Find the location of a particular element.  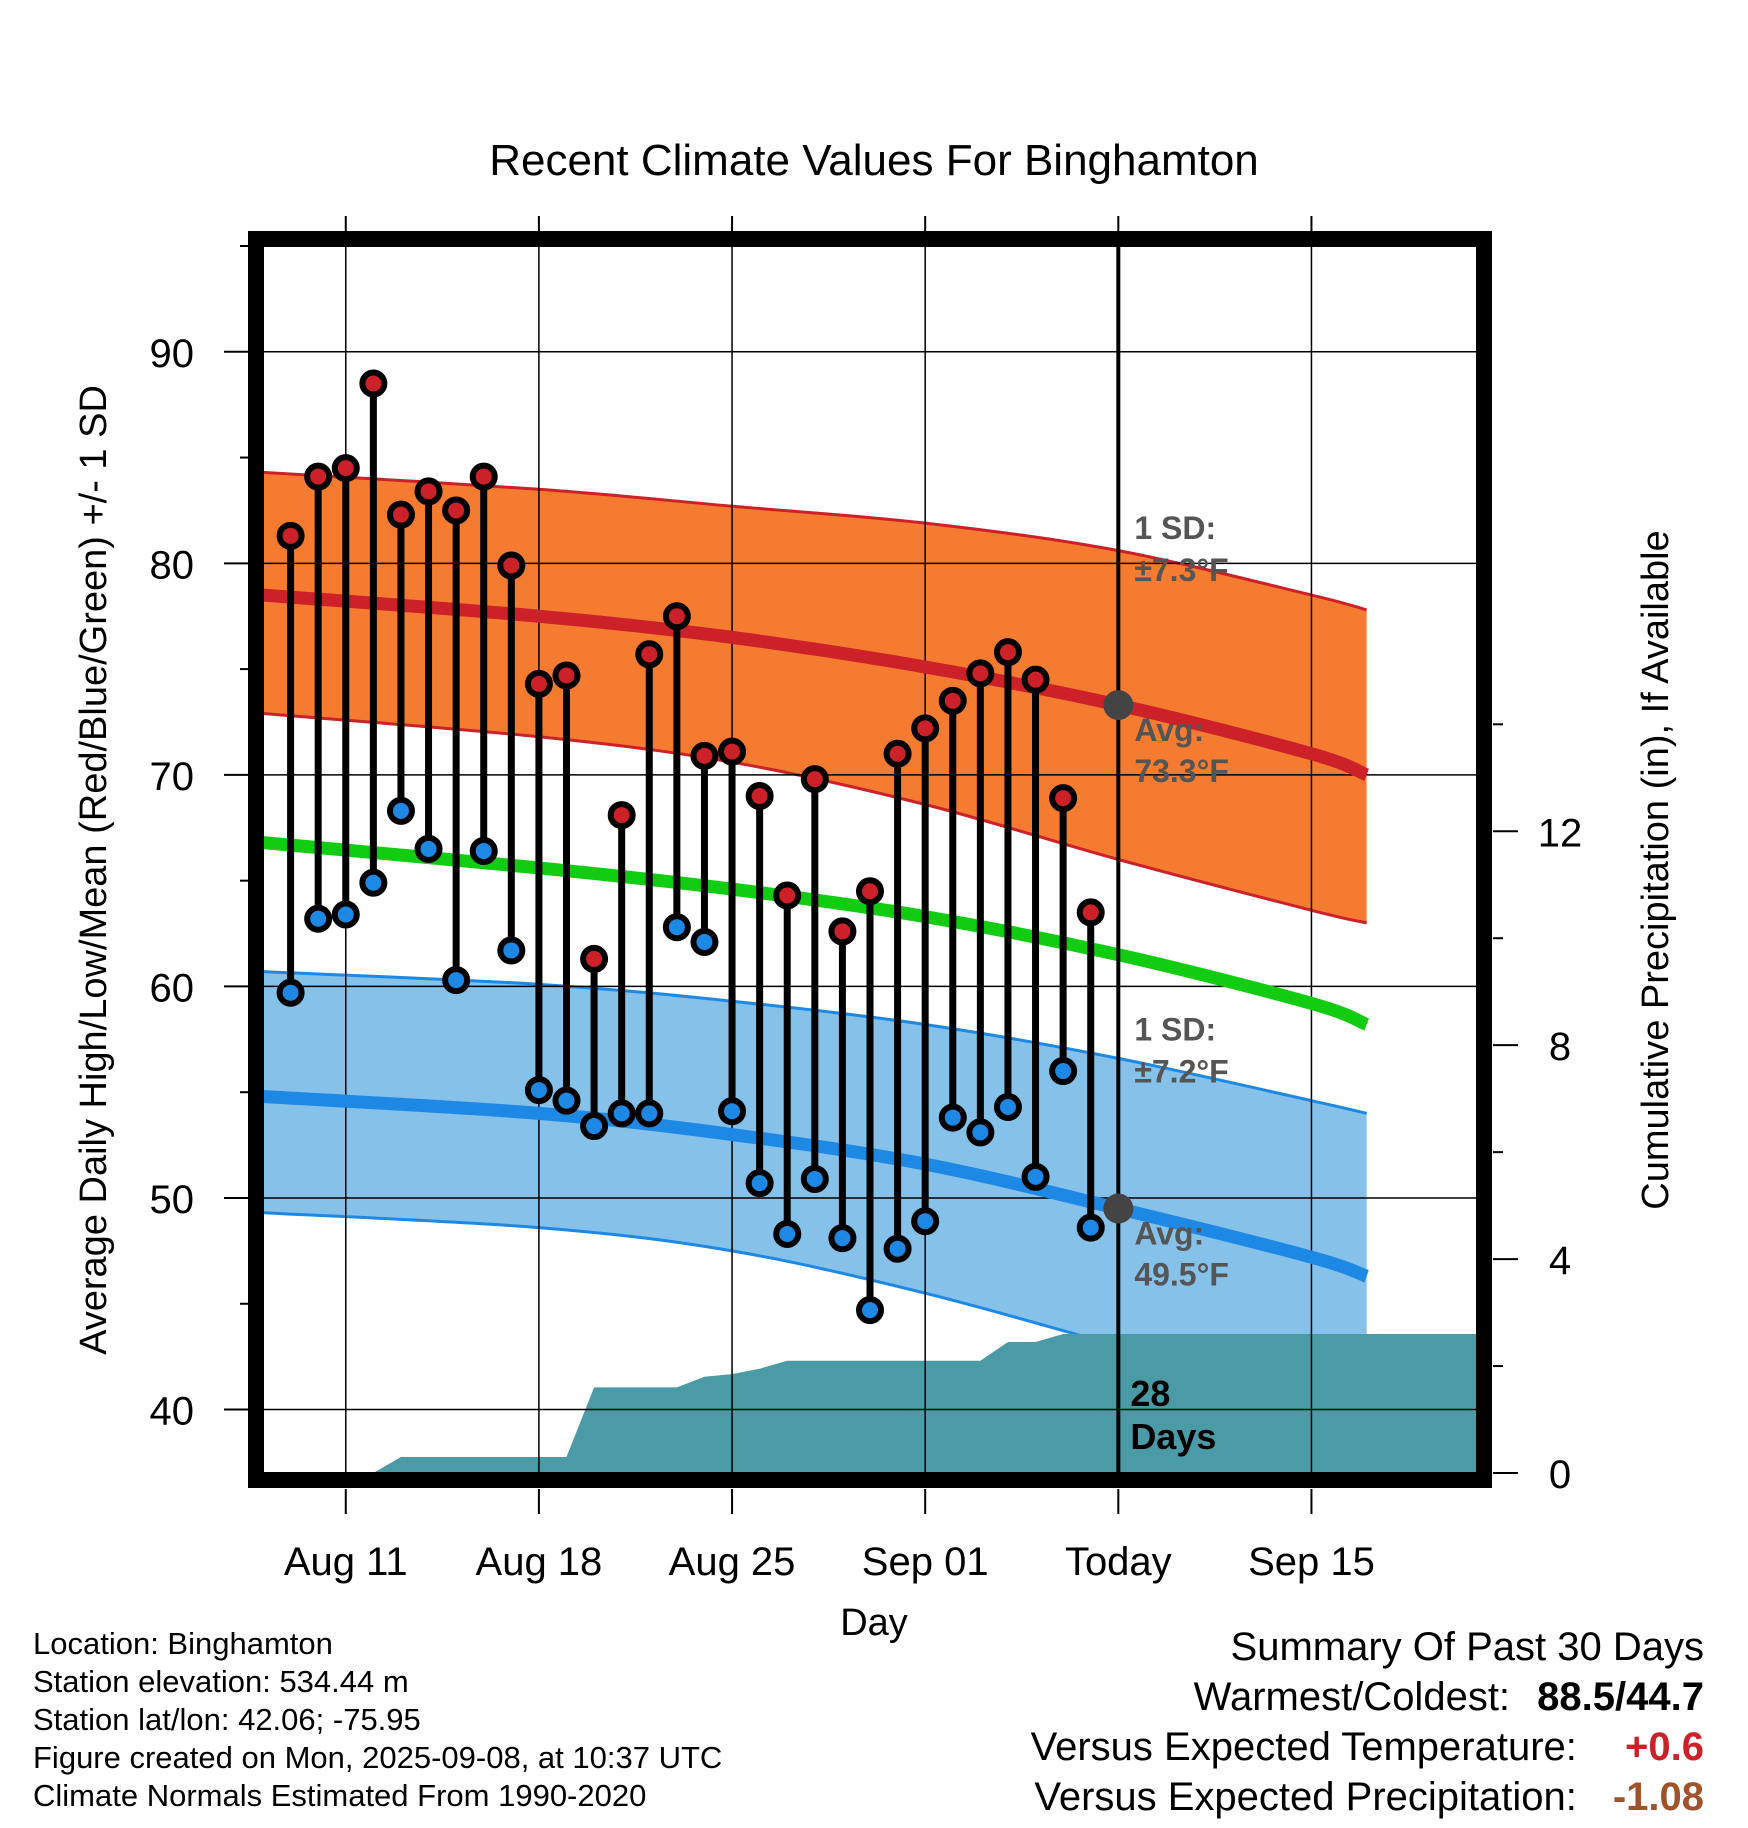

annotation-high-avg-value: 73.3°F is located at coordinates (1181, 771).